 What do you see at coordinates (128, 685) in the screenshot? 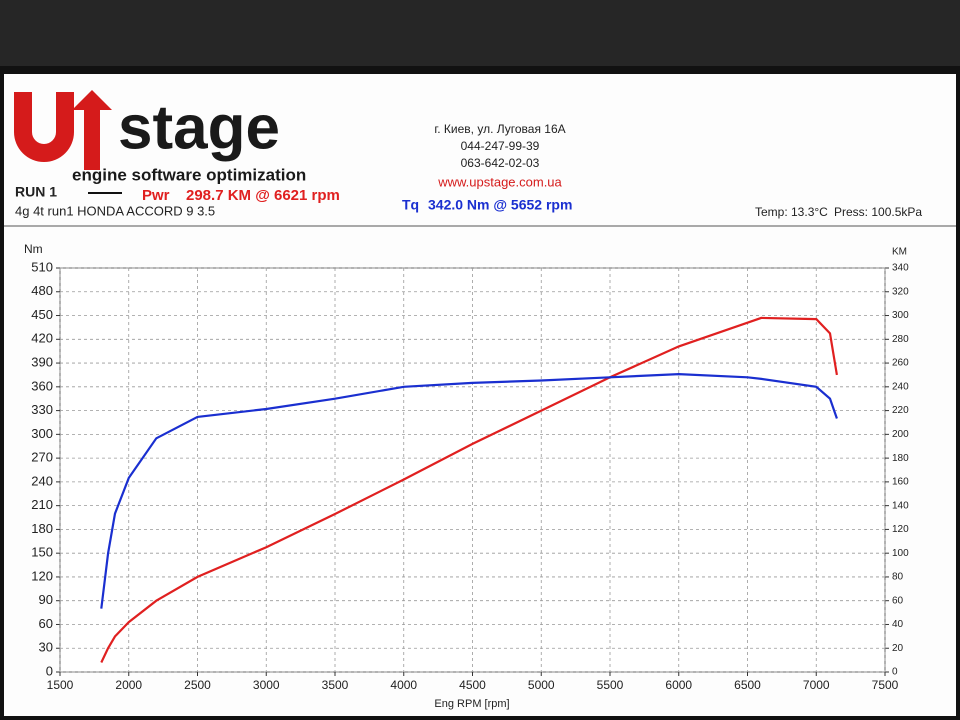
I see `x-tick-label: 2000` at bounding box center [128, 685].